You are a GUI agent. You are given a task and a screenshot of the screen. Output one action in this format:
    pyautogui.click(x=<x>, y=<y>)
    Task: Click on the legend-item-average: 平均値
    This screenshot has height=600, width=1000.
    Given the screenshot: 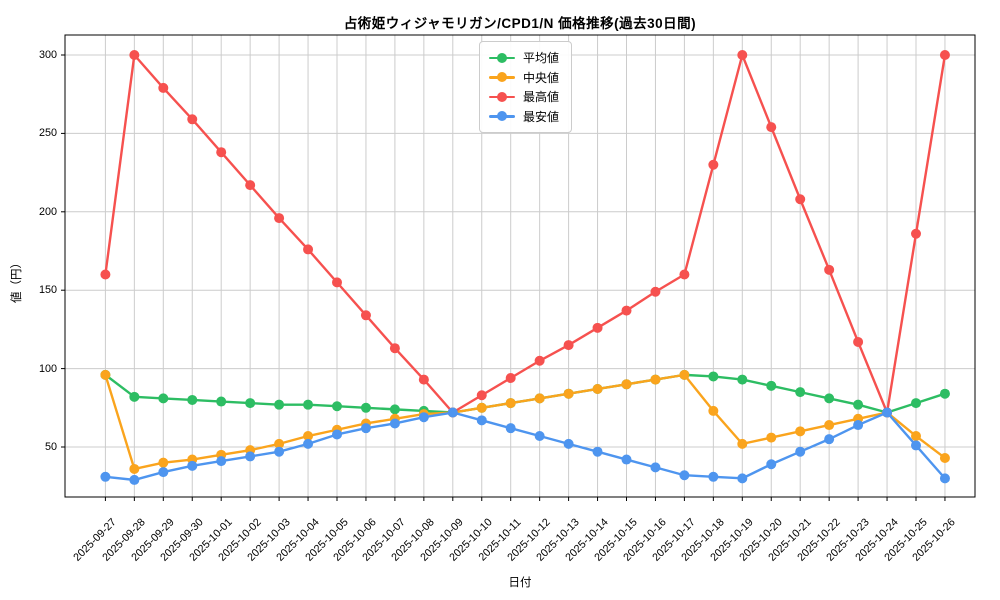 What is the action you would take?
    pyautogui.click(x=524, y=58)
    